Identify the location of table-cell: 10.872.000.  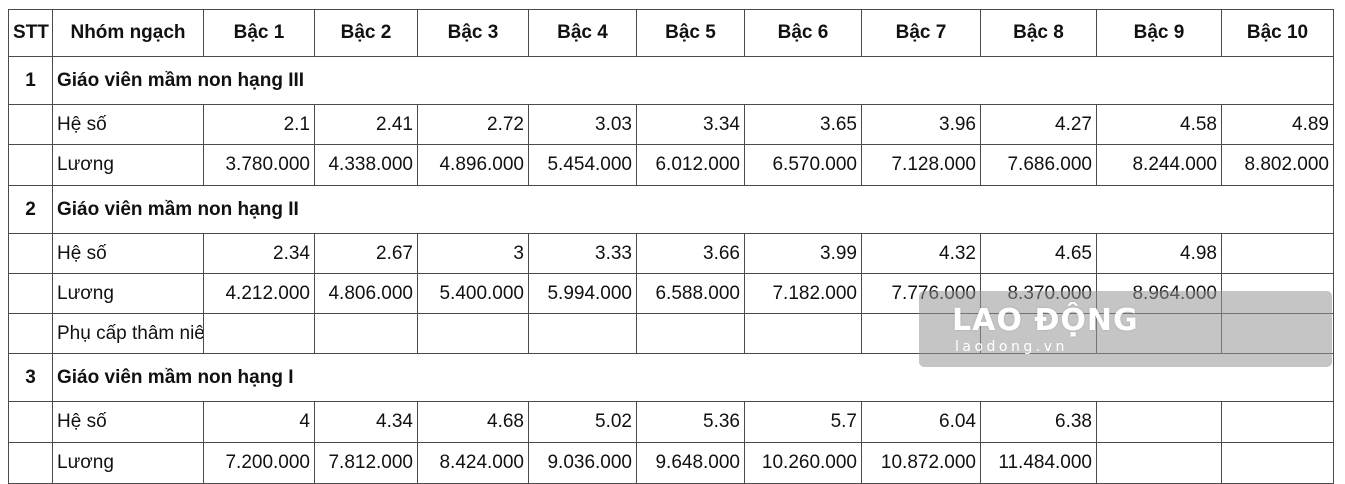
(921, 463).